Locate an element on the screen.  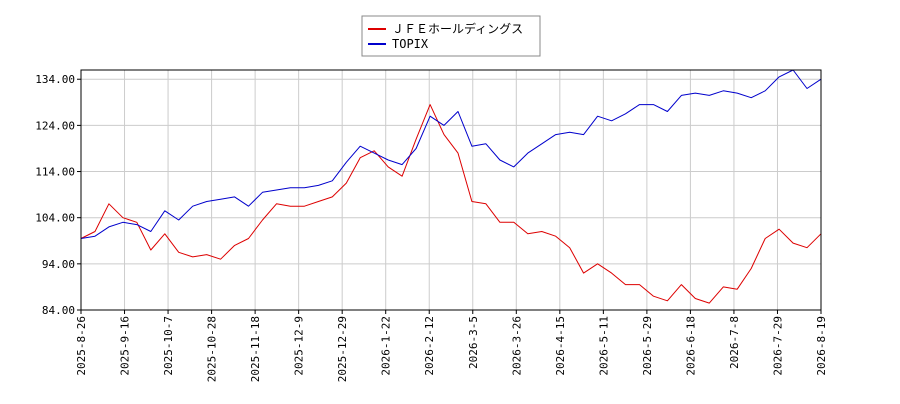
x-tick-label: 2026-6-18 is located at coordinates (690, 346).